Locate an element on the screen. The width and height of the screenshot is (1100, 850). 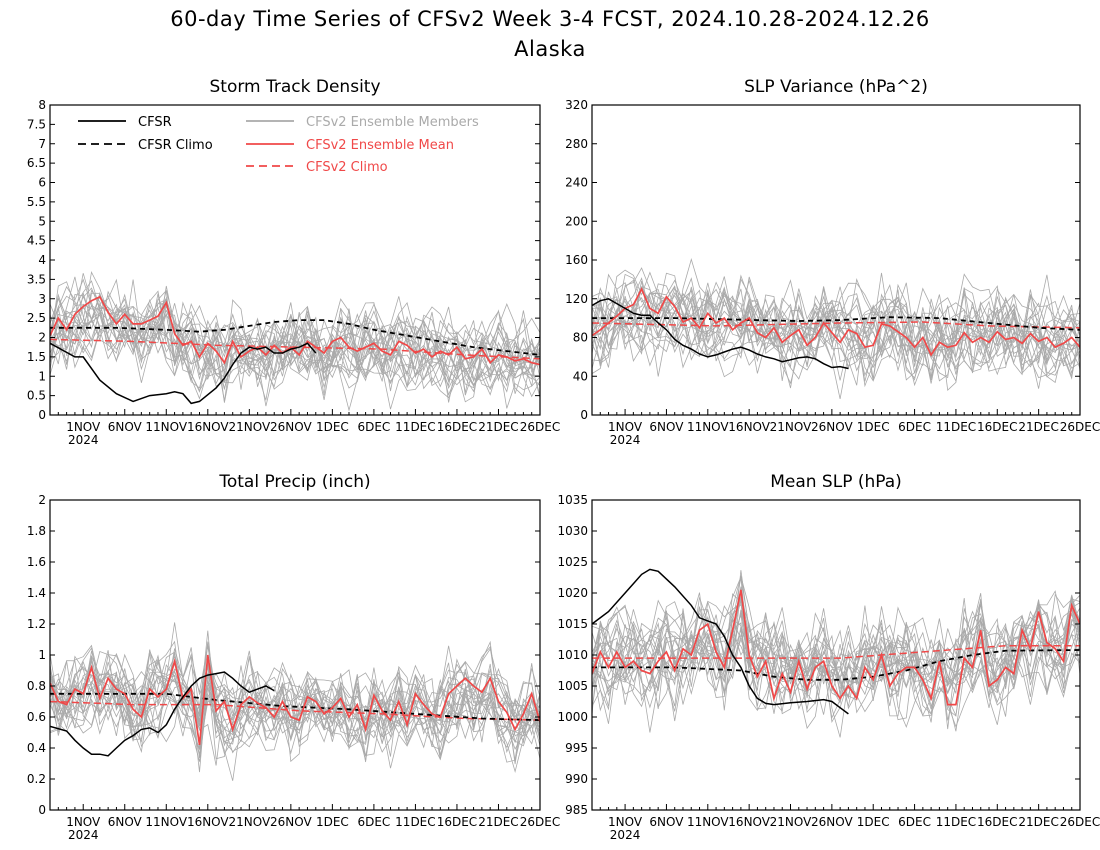
y-tick-label: 1000 is located at coordinates (572, 717).